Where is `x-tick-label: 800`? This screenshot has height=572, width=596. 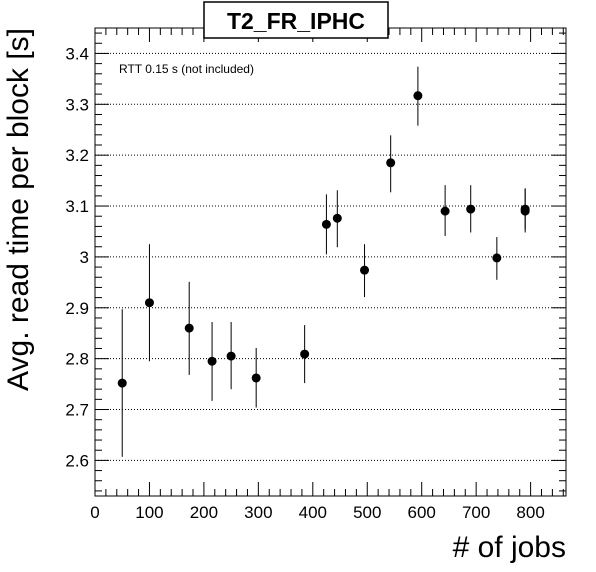 x-tick-label: 800 is located at coordinates (530, 512).